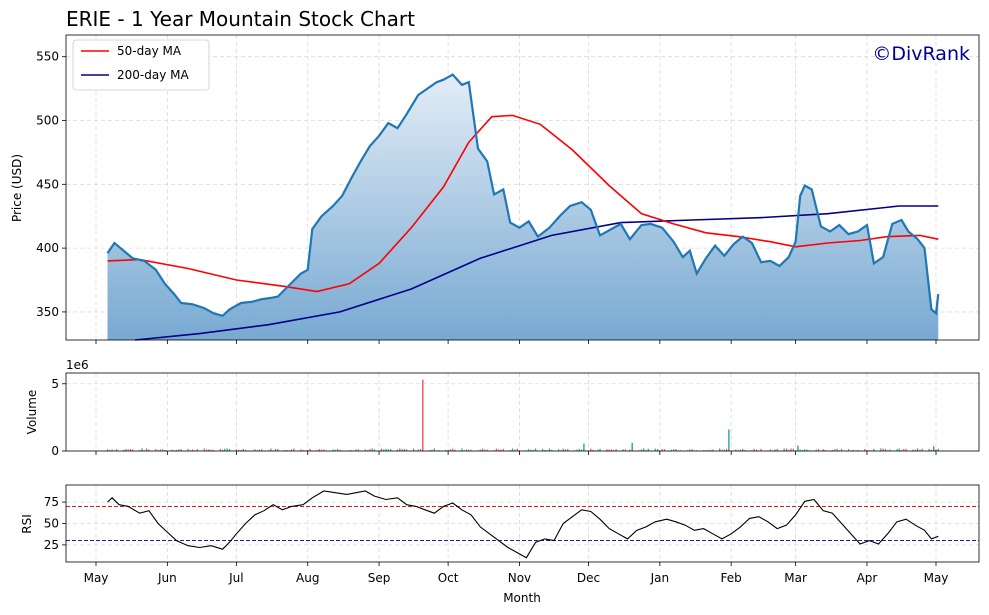 The image size is (989, 615). What do you see at coordinates (47, 121) in the screenshot?
I see `ytick-label: 500` at bounding box center [47, 121].